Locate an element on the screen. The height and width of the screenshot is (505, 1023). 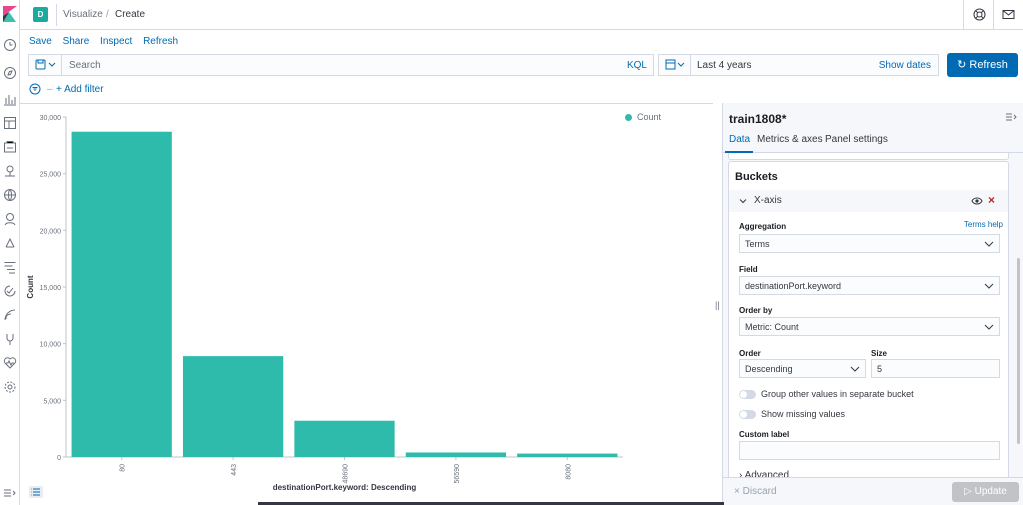
remove-bucket-icon: × is located at coordinates (992, 200).